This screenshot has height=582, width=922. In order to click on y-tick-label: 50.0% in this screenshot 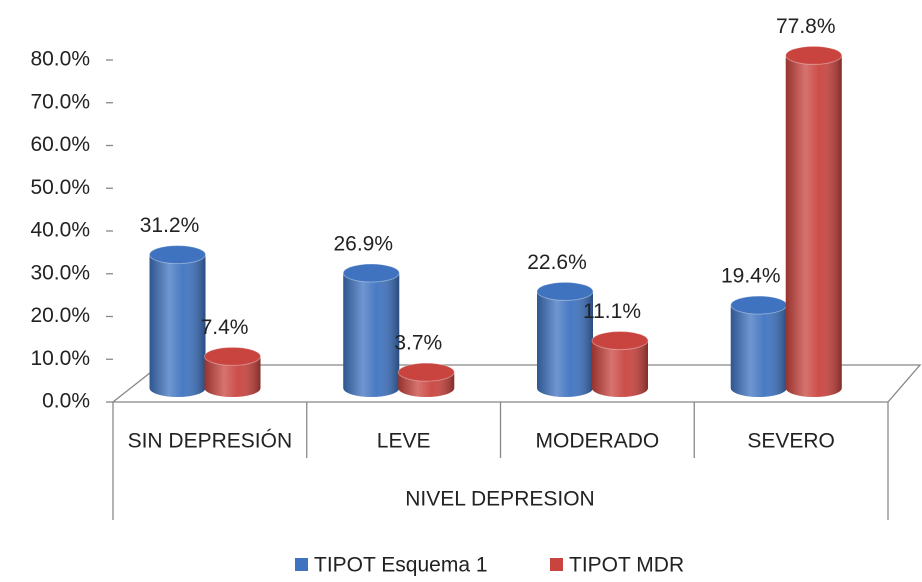, I will do `click(60, 187)`.